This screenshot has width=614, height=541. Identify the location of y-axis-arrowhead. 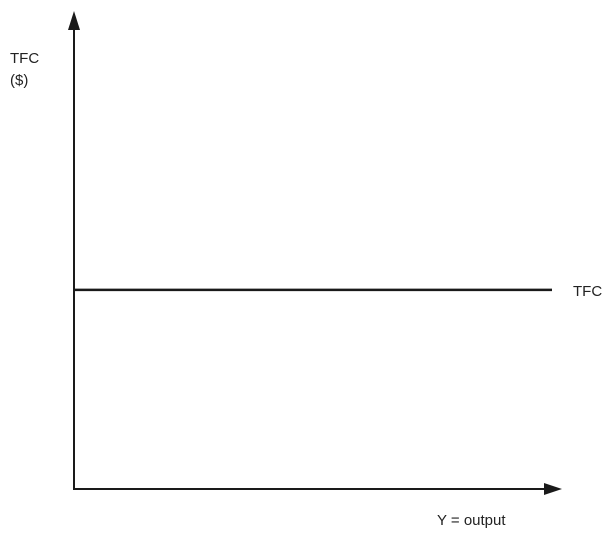
(74, 20).